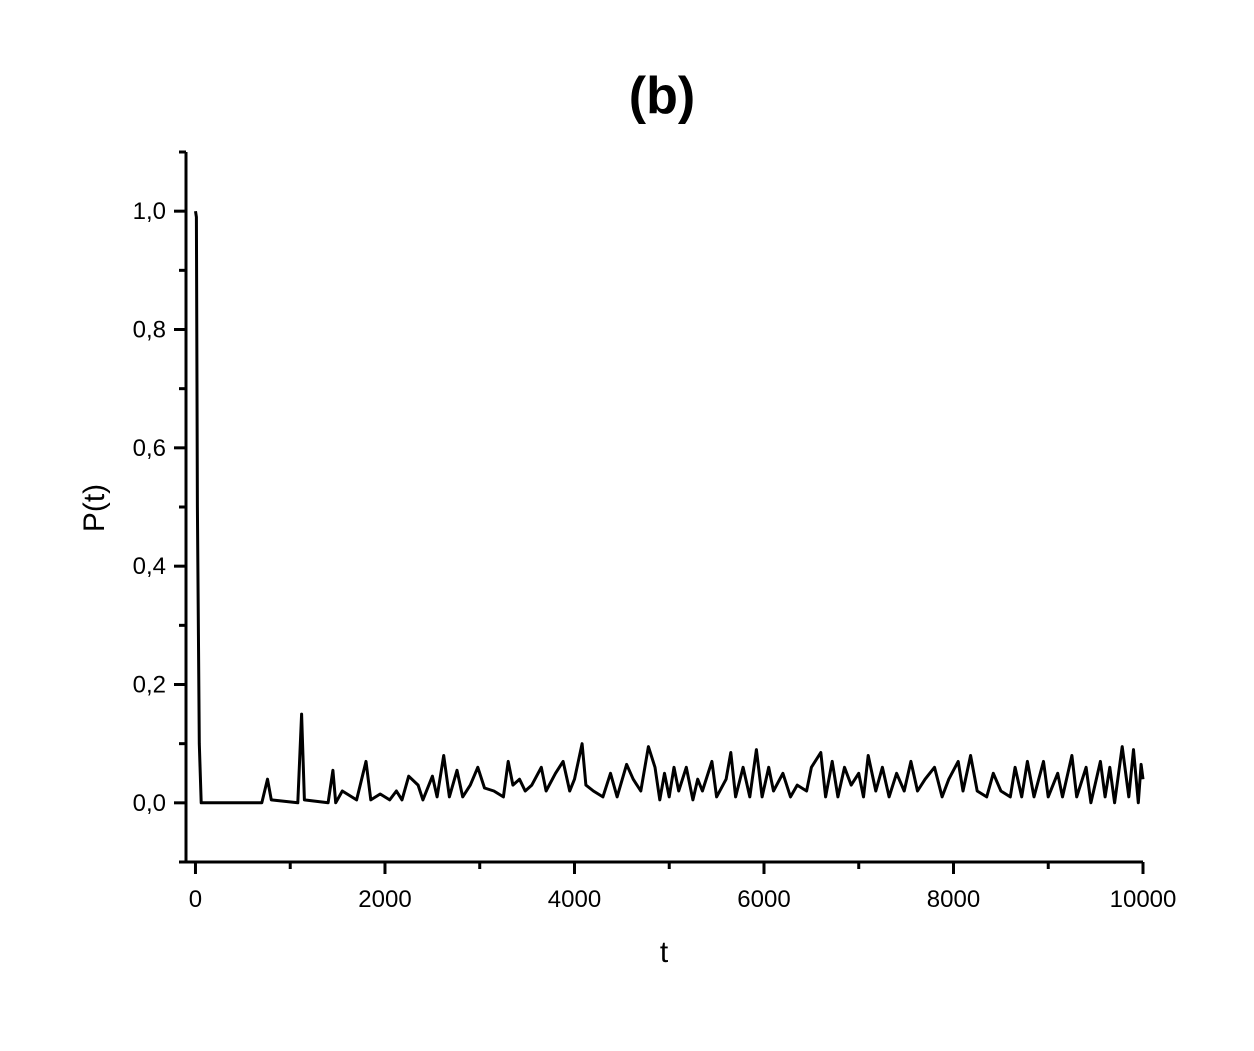 Image resolution: width=1254 pixels, height=1051 pixels. Describe the element at coordinates (384, 899) in the screenshot. I see `x-tick-label: 2000` at that location.